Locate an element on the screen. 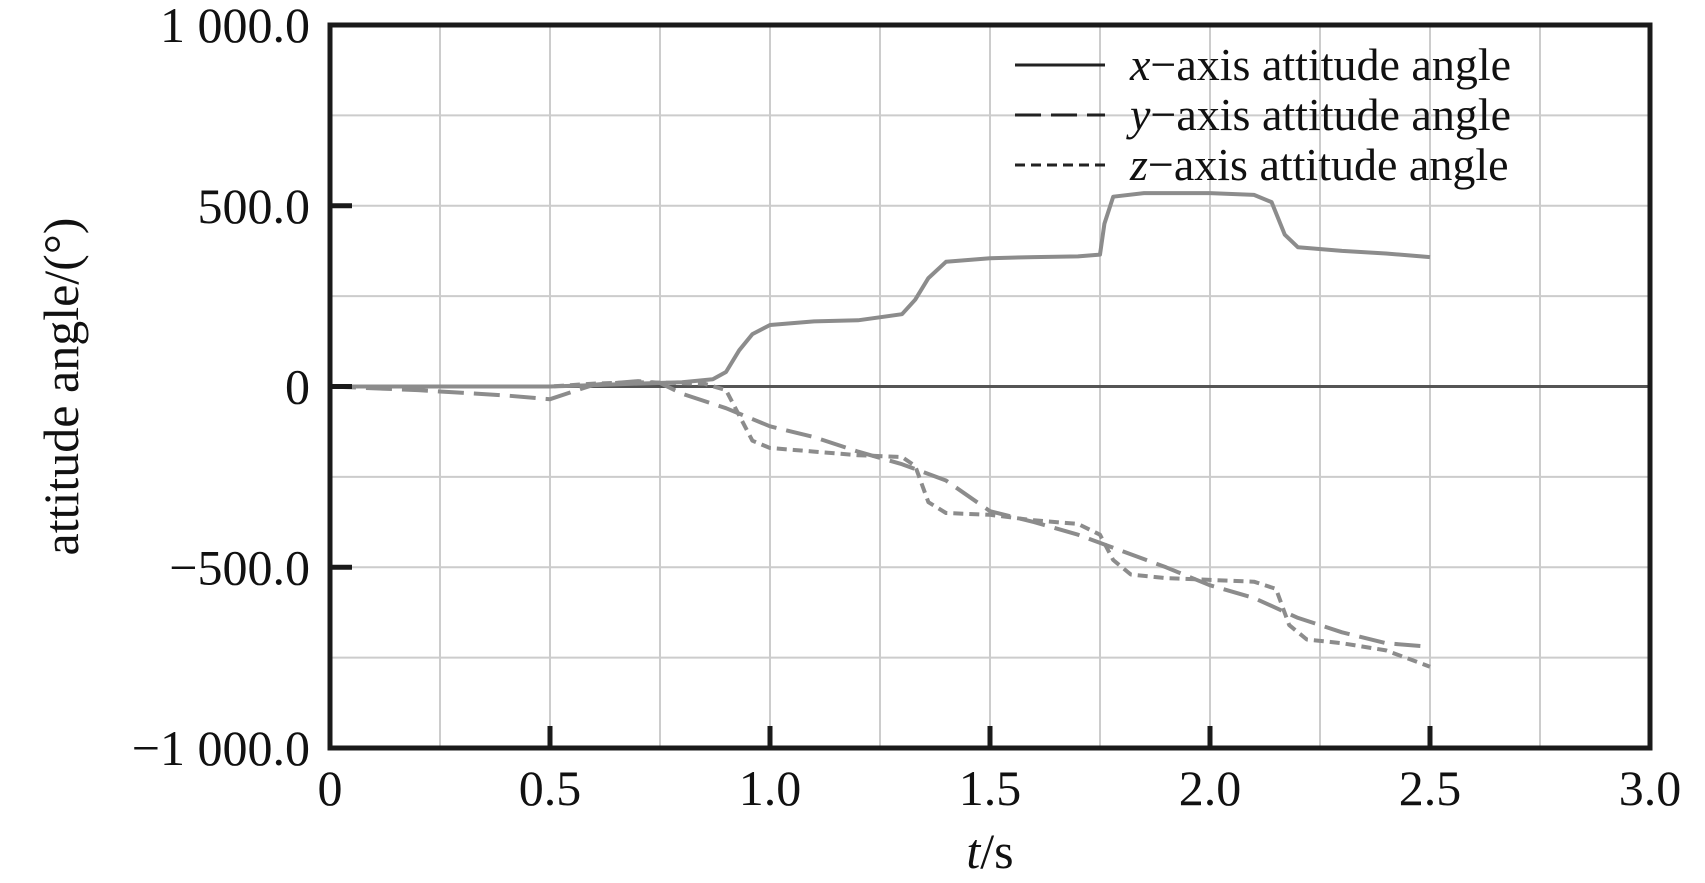  x-axis-title-unit: /s is located at coordinates (996, 851).